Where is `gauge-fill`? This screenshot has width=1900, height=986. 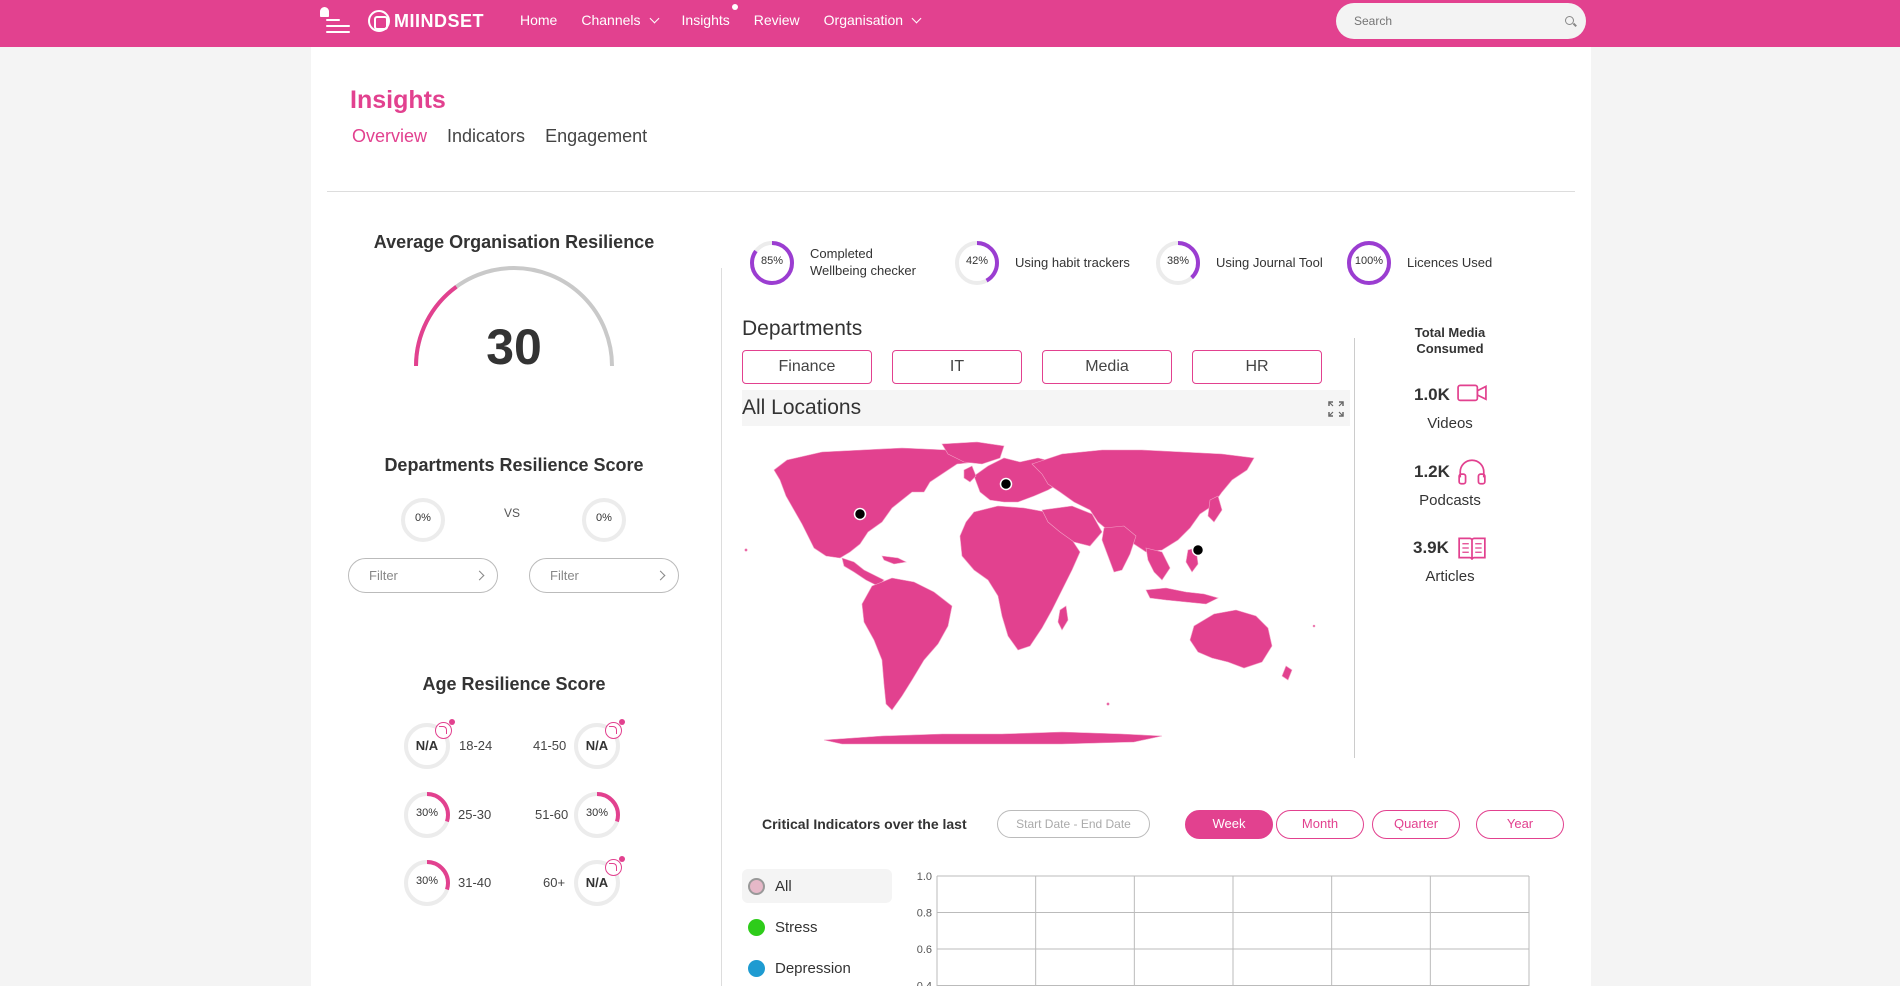
gauge-fill is located at coordinates (436, 326).